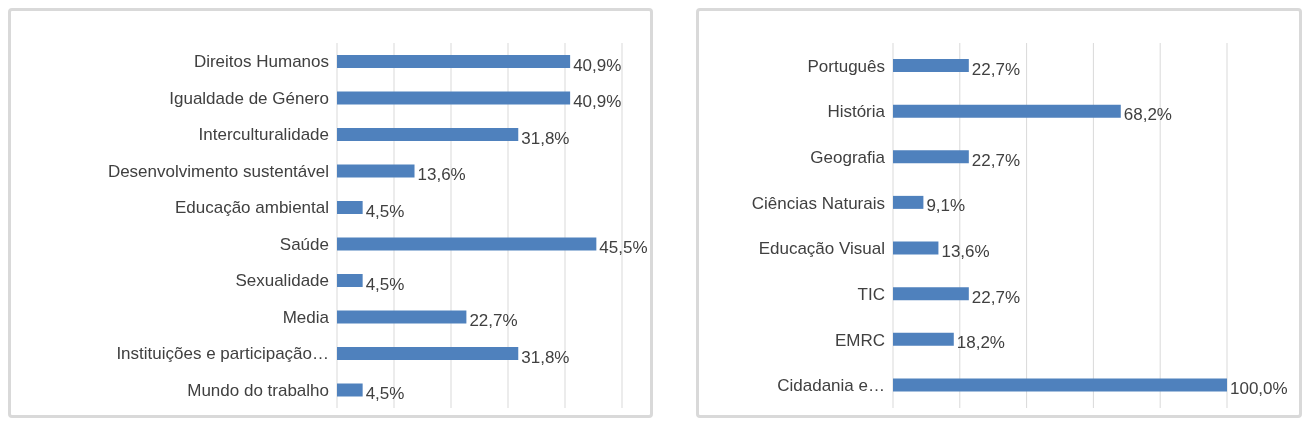  I want to click on data-label: 100,0%, so click(1259, 388).